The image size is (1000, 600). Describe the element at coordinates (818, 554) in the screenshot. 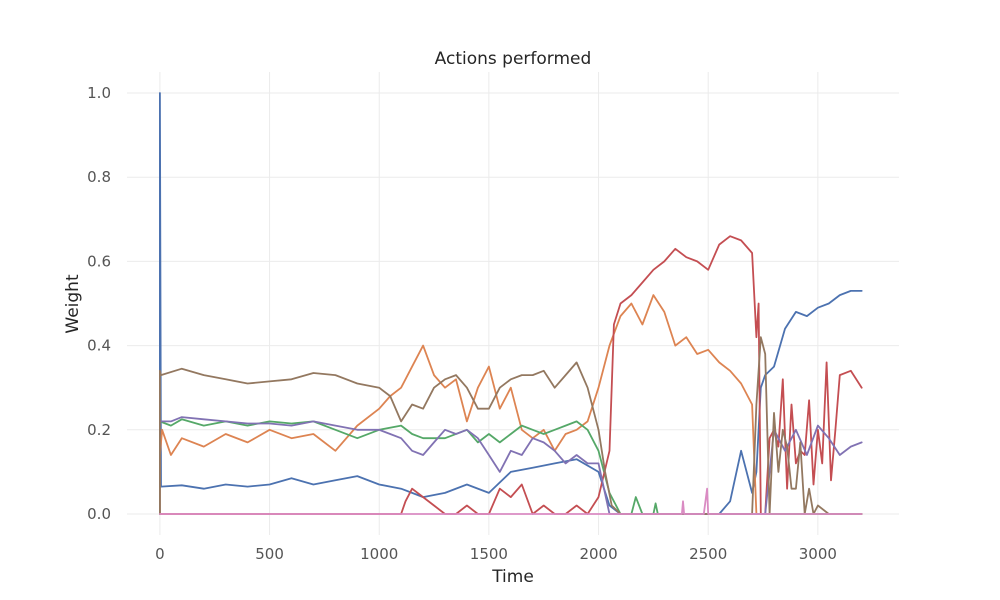

I see `x-tick-label: 3000` at that location.